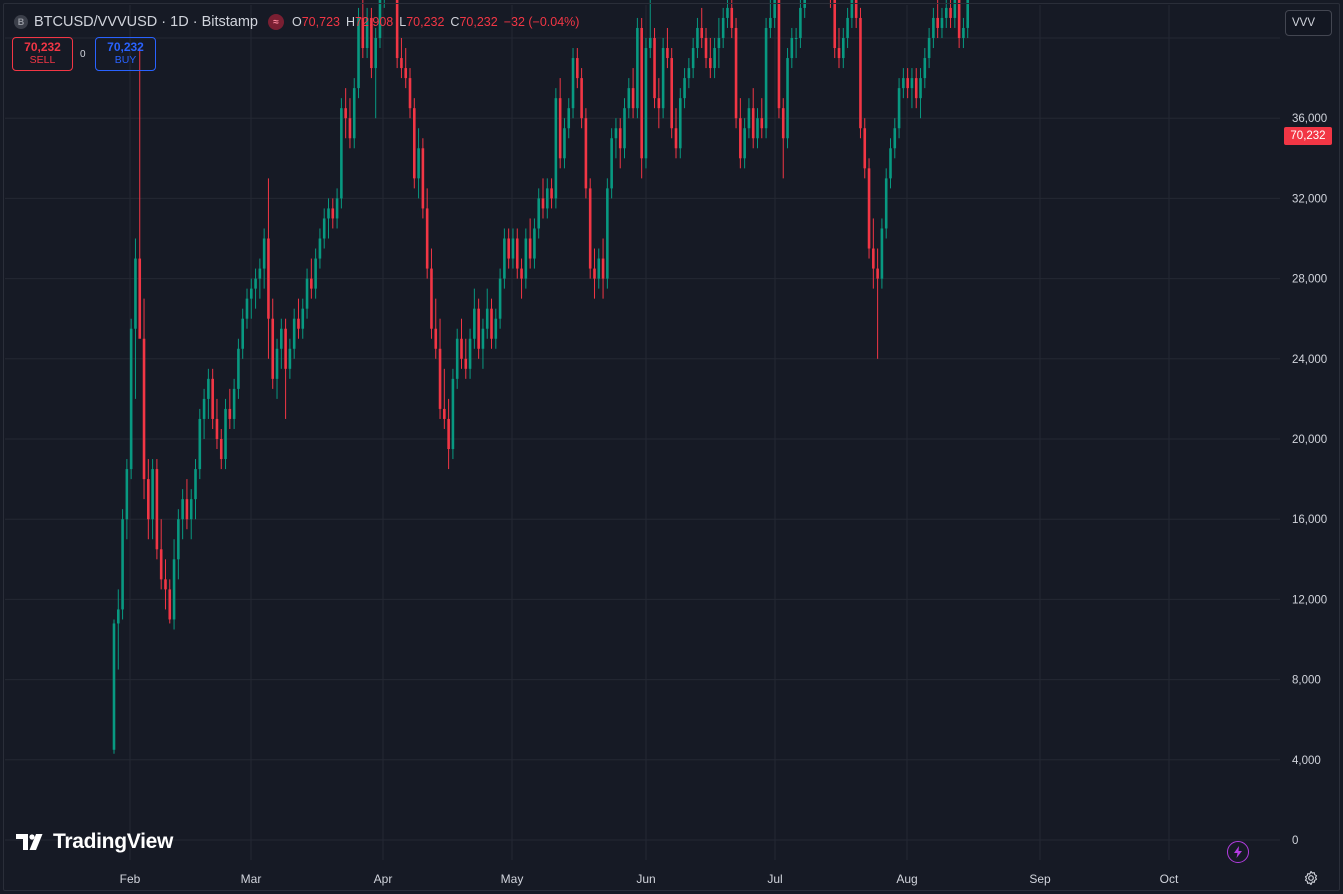 This screenshot has width=1343, height=894. What do you see at coordinates (125, 47) in the screenshot?
I see `buy-price: 70,232` at bounding box center [125, 47].